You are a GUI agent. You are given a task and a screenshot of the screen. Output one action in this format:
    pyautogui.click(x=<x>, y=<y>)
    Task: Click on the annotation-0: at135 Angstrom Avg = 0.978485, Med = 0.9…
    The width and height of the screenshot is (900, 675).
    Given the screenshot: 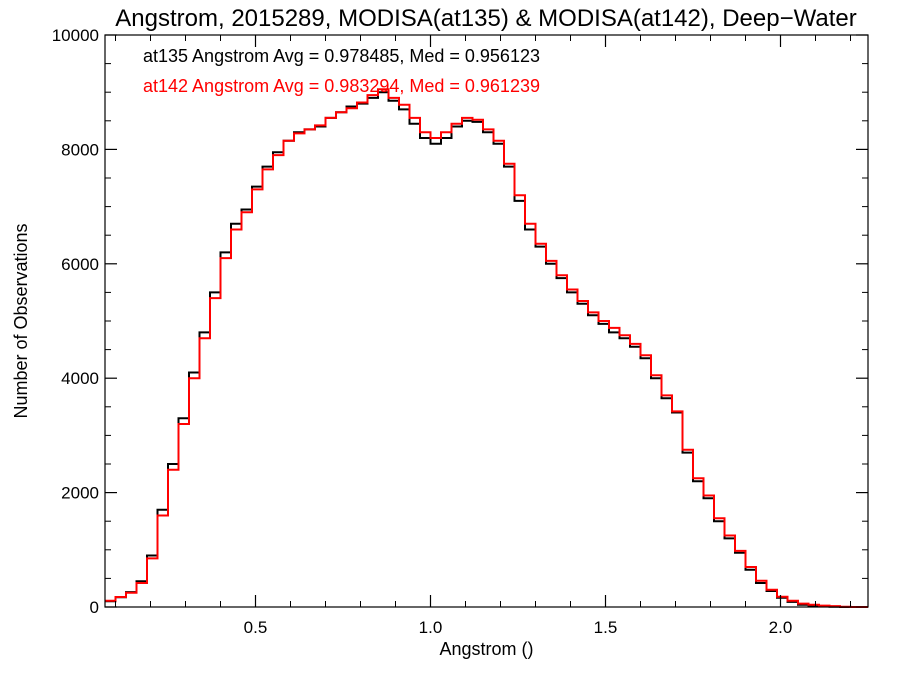 What is the action you would take?
    pyautogui.click(x=341, y=56)
    